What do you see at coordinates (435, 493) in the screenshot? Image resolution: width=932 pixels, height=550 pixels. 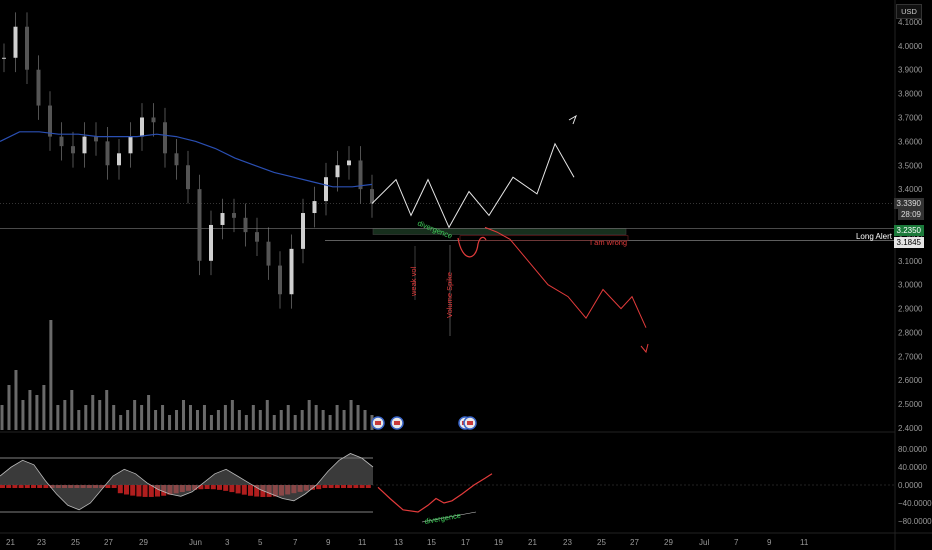 I see `osc-projection-curve` at bounding box center [435, 493].